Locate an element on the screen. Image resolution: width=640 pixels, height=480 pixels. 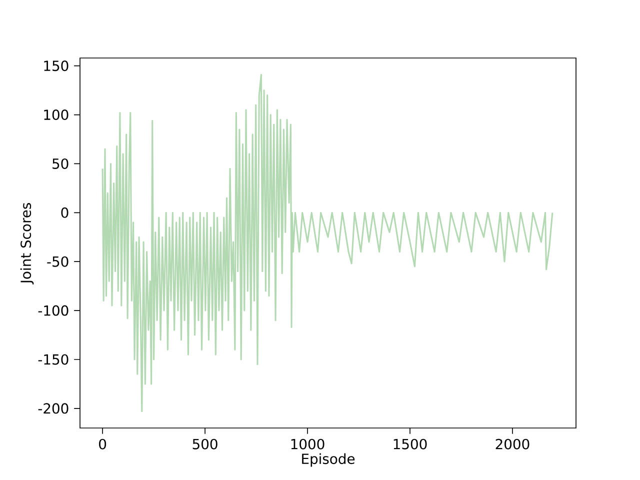
y-tick-label: 0 is located at coordinates (64, 212).